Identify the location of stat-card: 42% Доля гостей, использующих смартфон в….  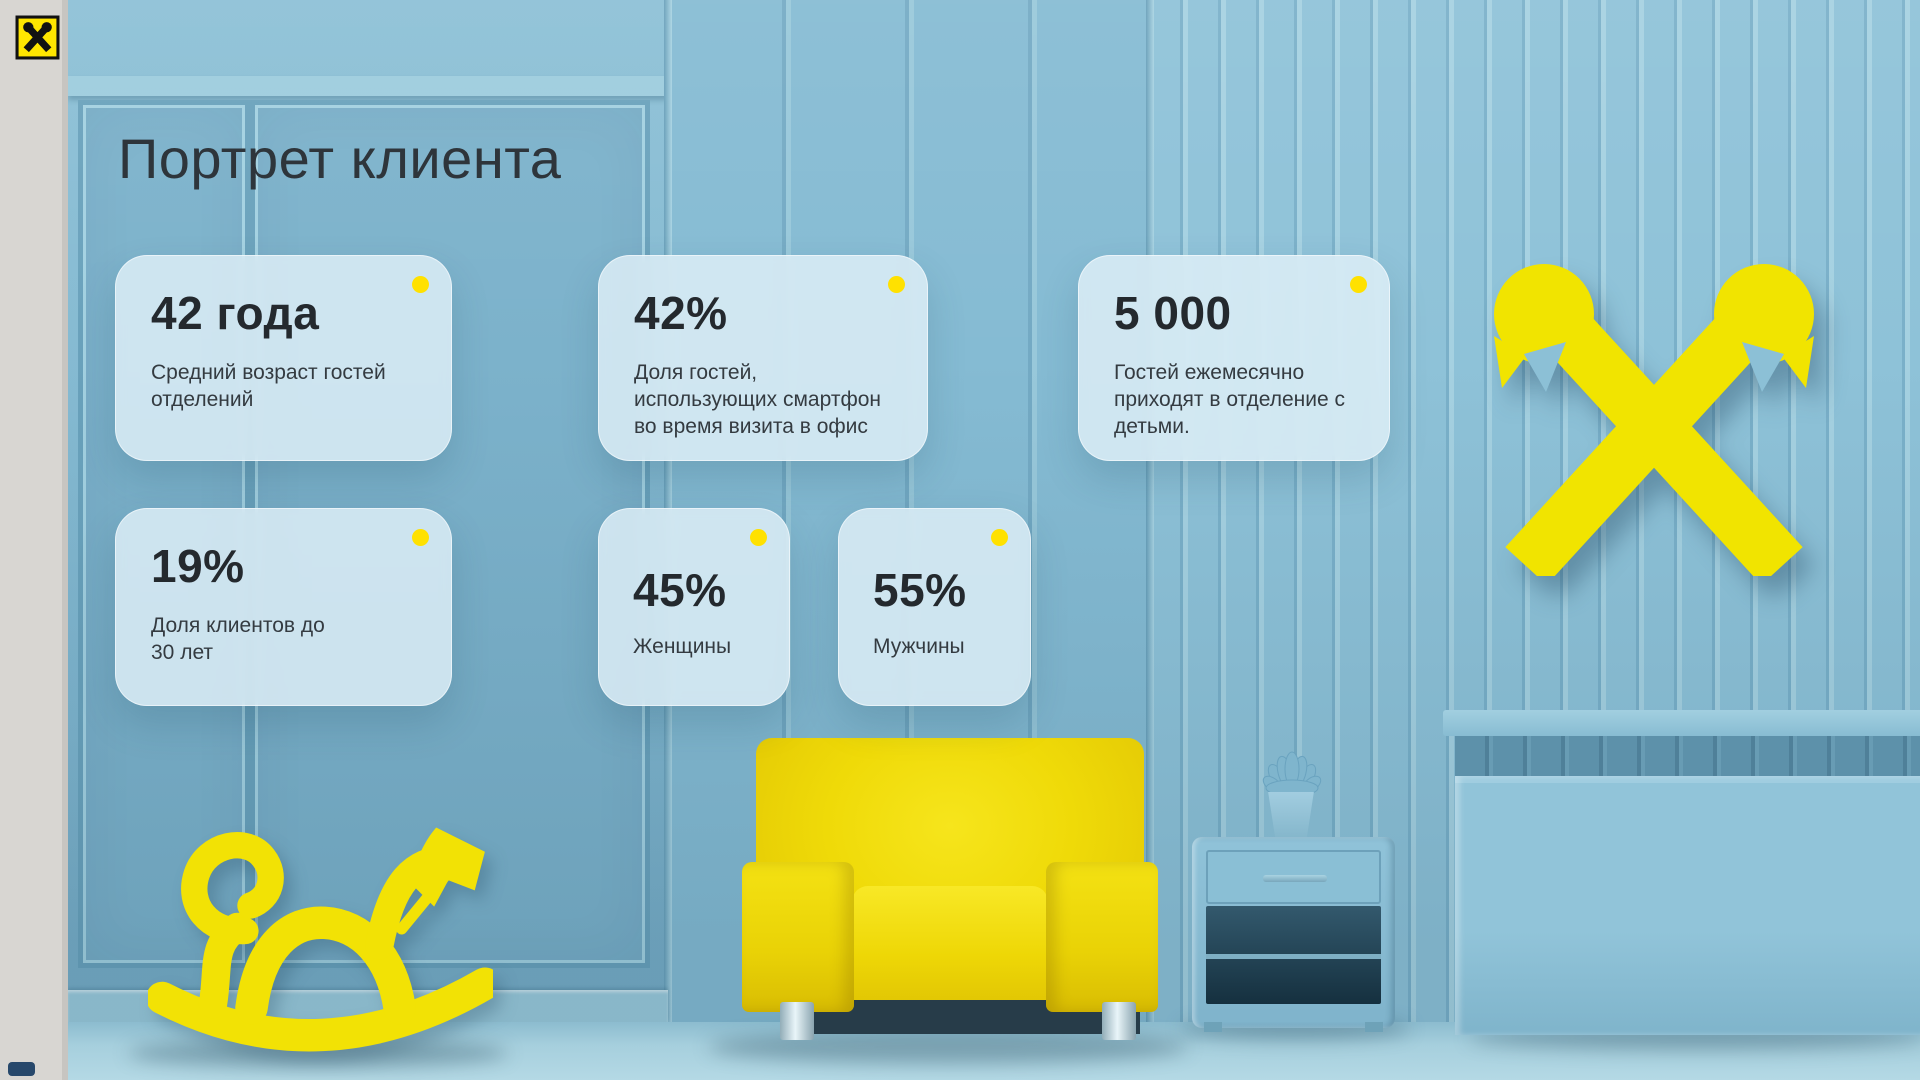
(763, 358).